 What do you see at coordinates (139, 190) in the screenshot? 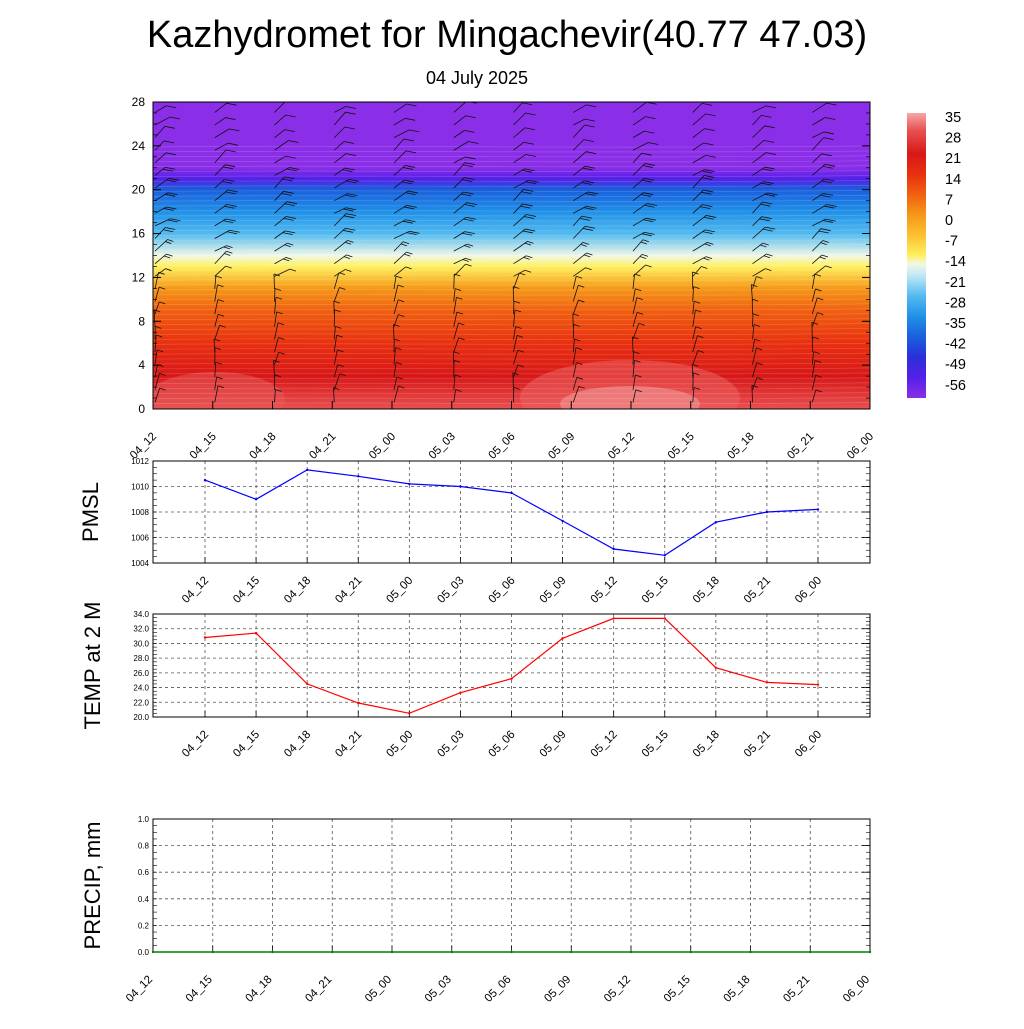
I see `y-tick-label: 20` at bounding box center [139, 190].